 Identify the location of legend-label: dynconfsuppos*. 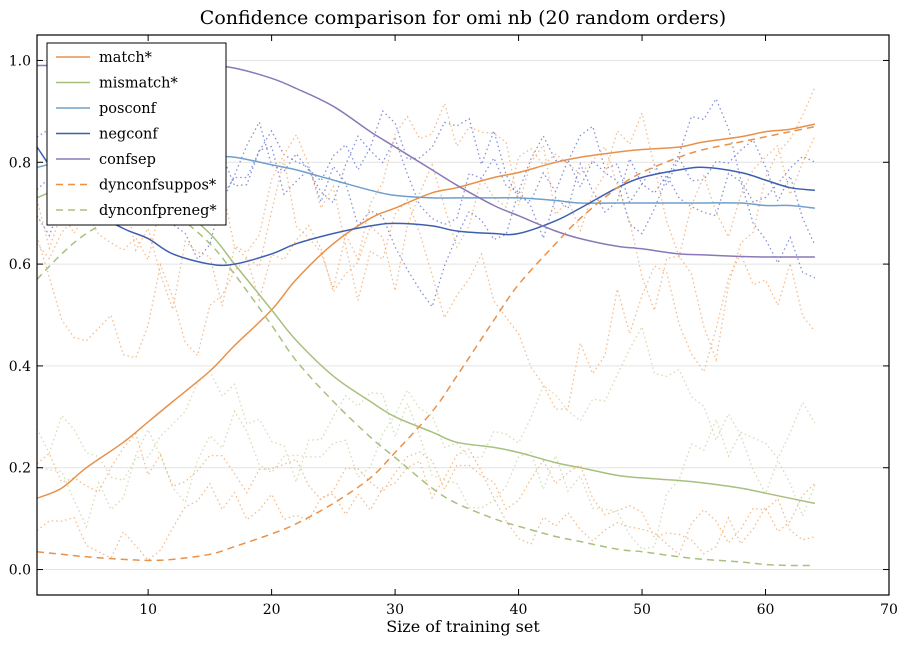
(158, 186).